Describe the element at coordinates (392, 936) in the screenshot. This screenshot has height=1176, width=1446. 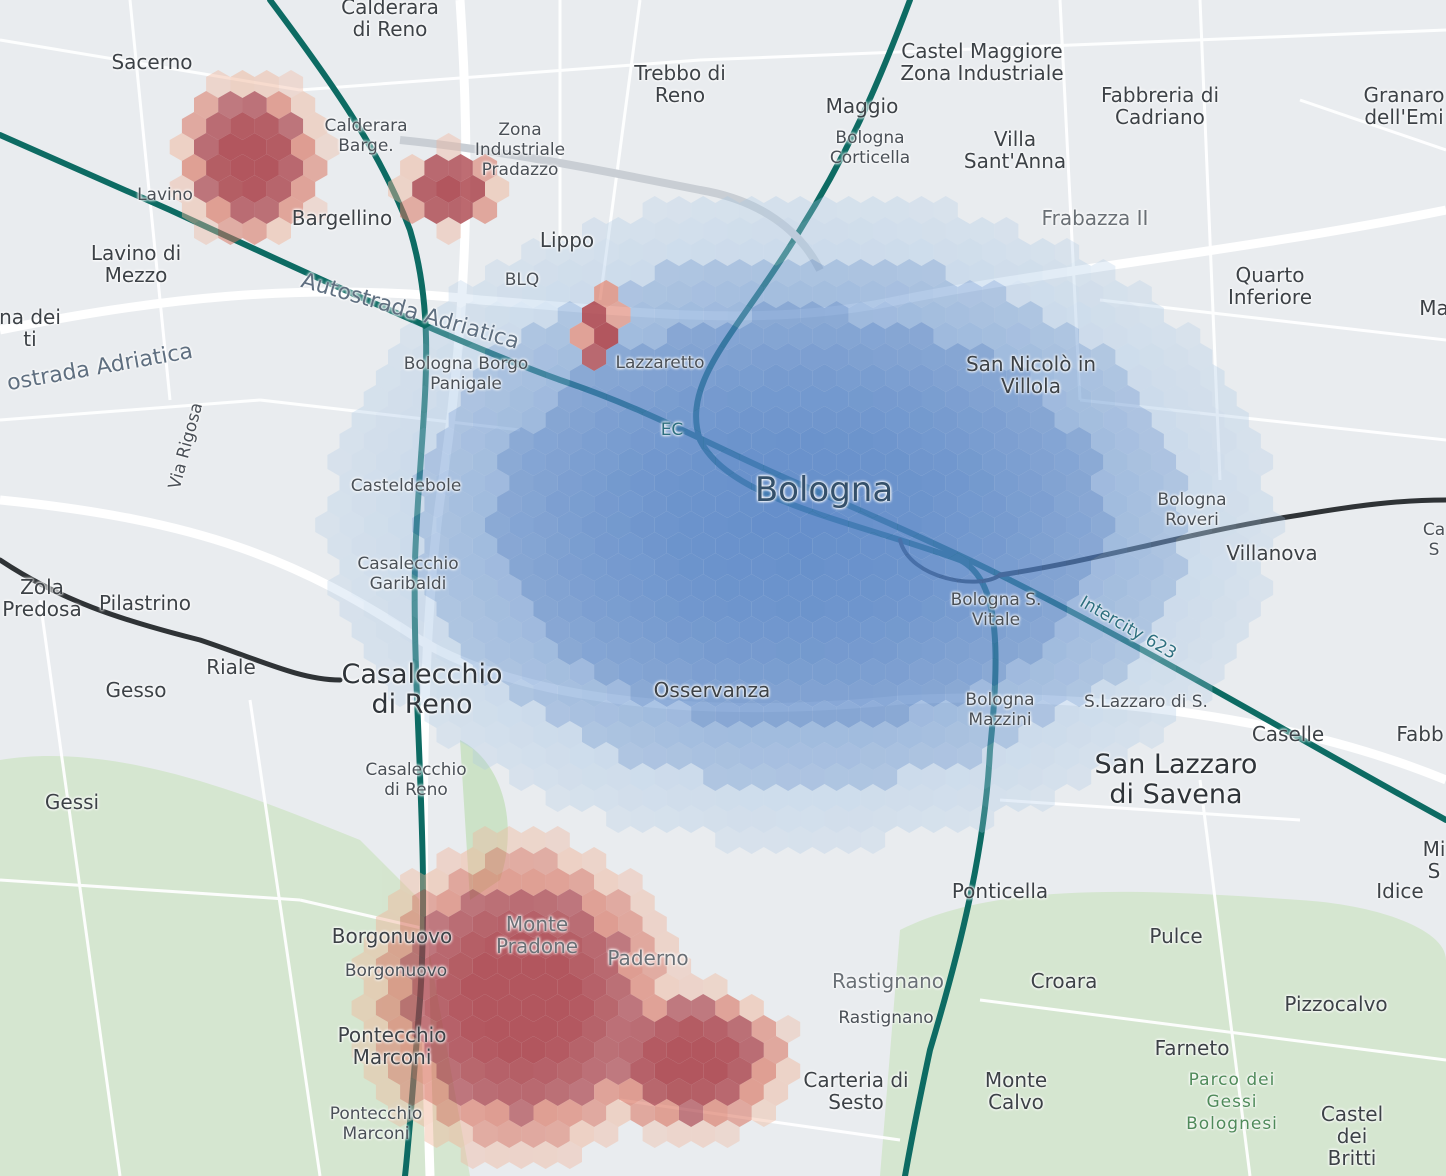
I see `place-label-borgonuovo: Borgonuovo` at that location.